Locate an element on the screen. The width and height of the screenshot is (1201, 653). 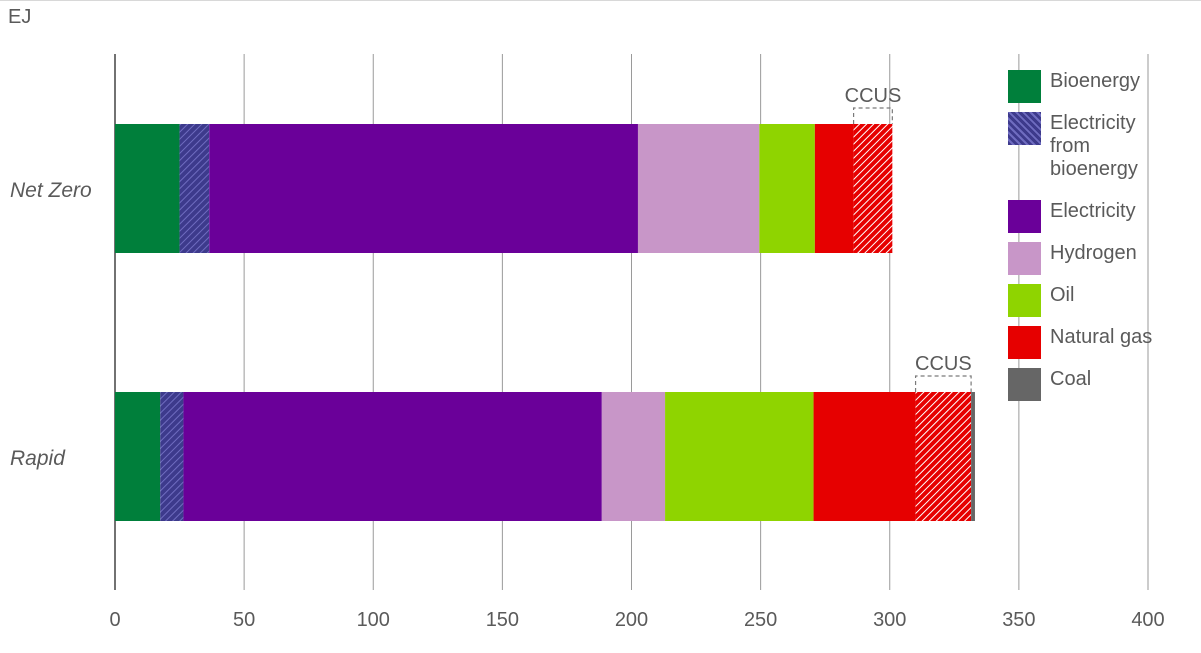
legend-item: Bioenergy is located at coordinates (1094, 86).